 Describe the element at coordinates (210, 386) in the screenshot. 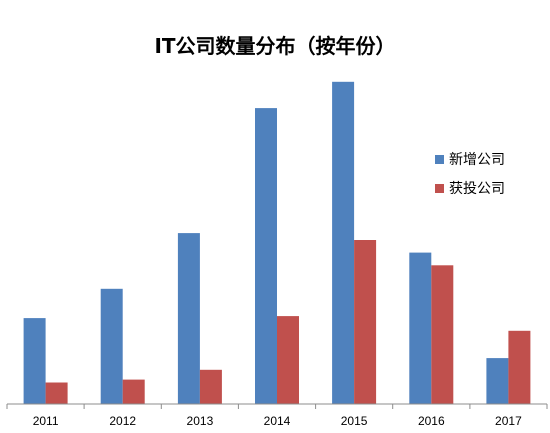

I see `bar-funded-companies-2013` at that location.